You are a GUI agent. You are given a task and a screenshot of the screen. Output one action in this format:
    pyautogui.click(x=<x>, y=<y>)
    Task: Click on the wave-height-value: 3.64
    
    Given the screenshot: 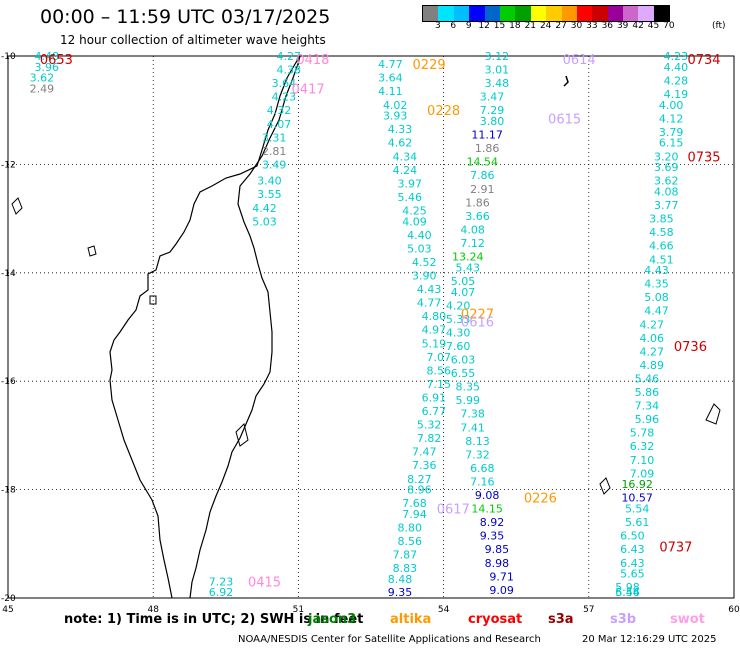 What is the action you would take?
    pyautogui.click(x=390, y=78)
    